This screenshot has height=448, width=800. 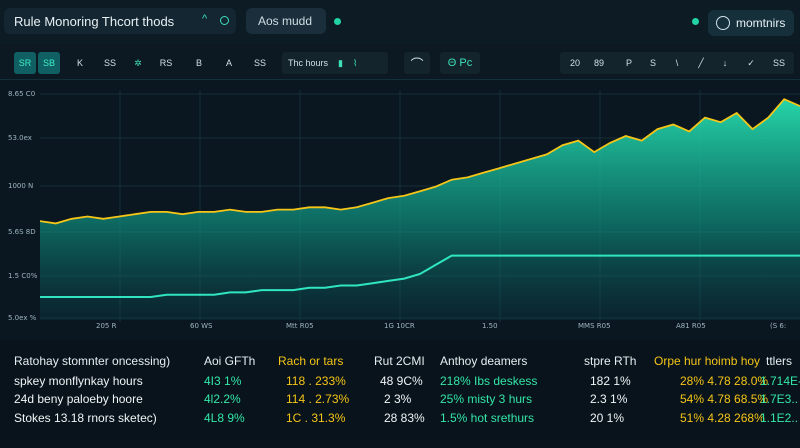 I want to click on mode-button: Θ Pc, so click(x=460, y=63).